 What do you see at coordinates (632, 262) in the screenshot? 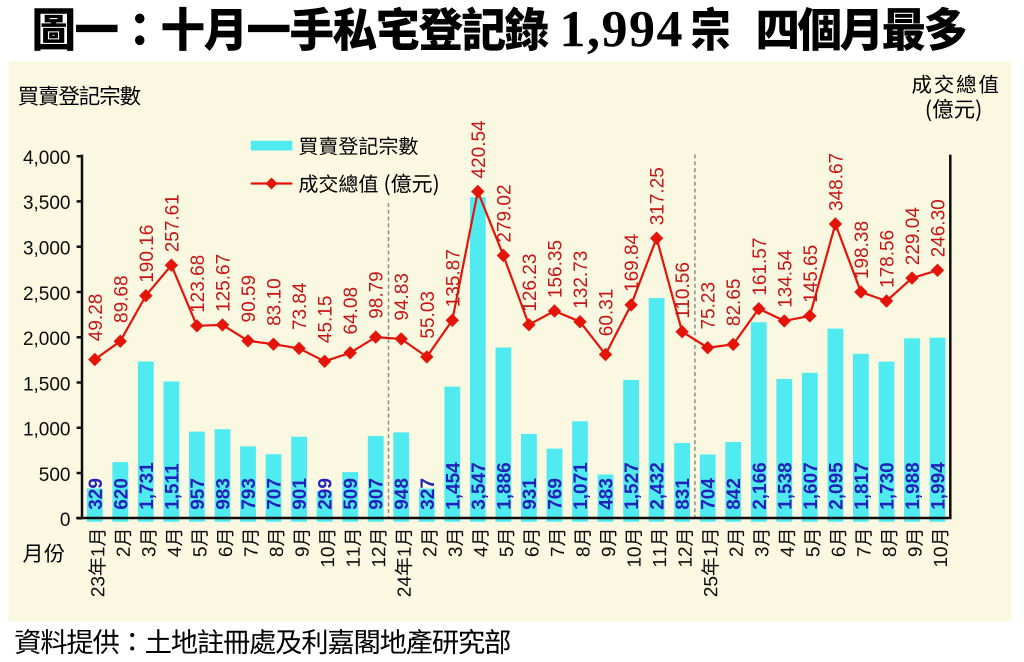
I see `svg-text: 169.84` at bounding box center [632, 262].